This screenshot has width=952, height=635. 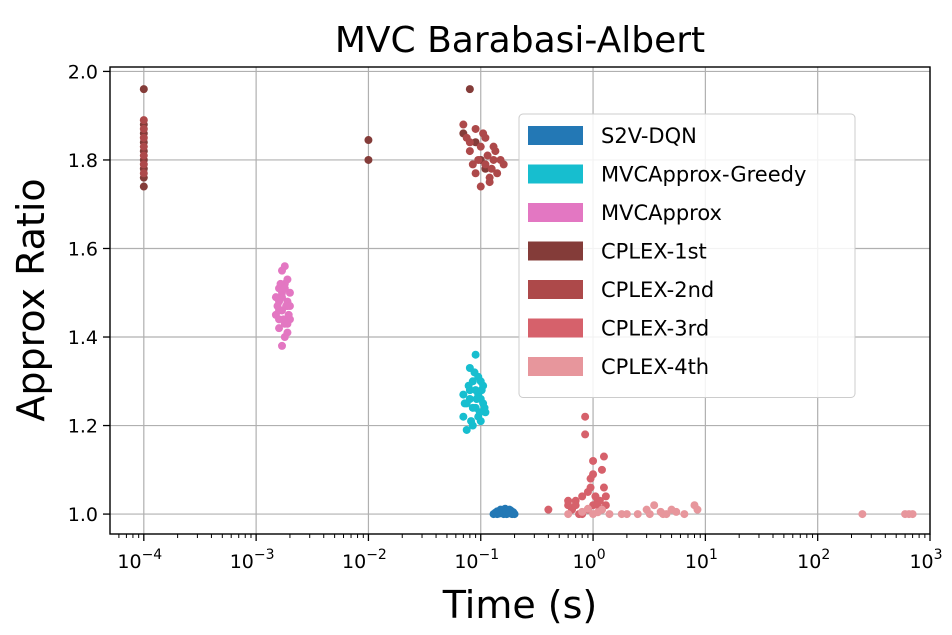 I want to click on x-tick-label: 10¹, so click(x=701, y=560).